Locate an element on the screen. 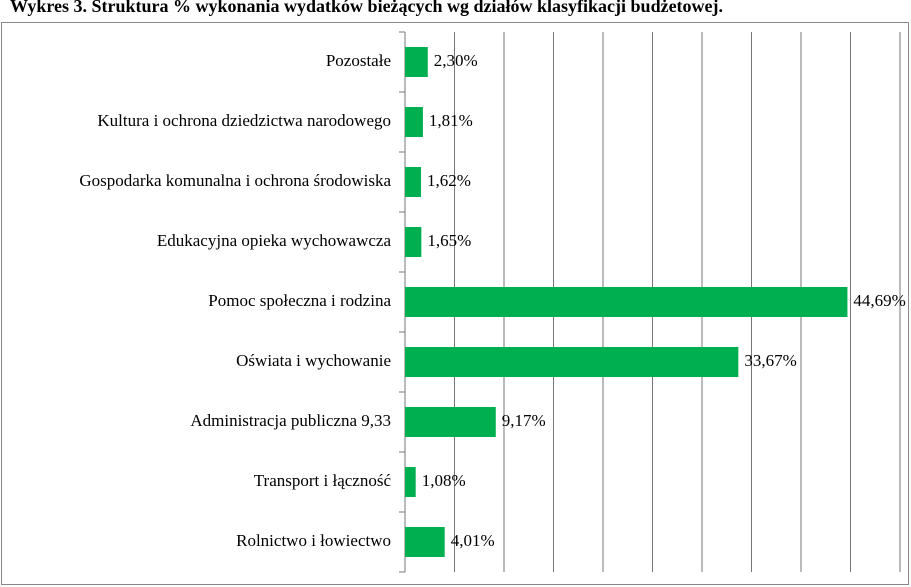 The width and height of the screenshot is (911, 587). y-tick-label: Administracja publiczna 9,33 is located at coordinates (290, 420).